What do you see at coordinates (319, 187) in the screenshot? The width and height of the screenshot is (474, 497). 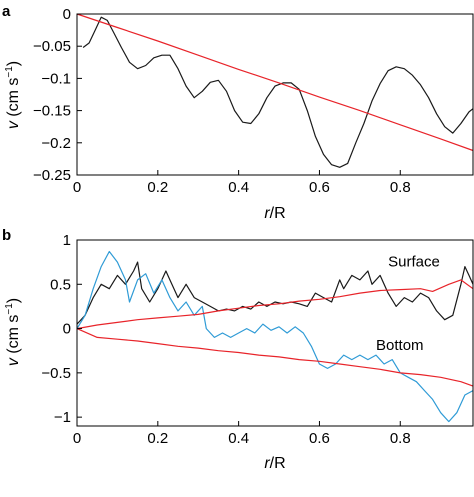 I see `panel-a-x-tick-label: 0.6` at bounding box center [319, 187].